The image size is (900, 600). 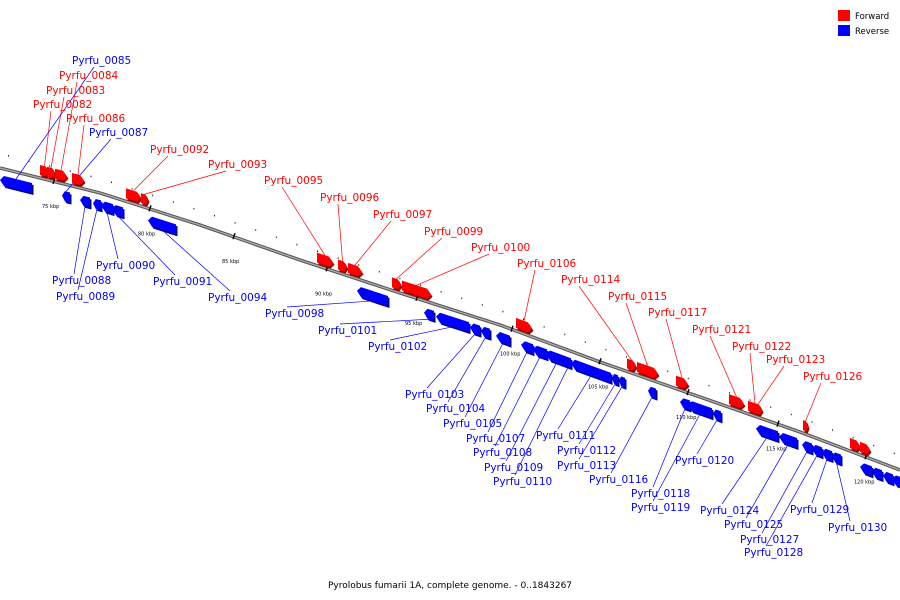 I want to click on gene-label-pyrfu-0115: Pyrfu_0115, so click(x=637, y=297).